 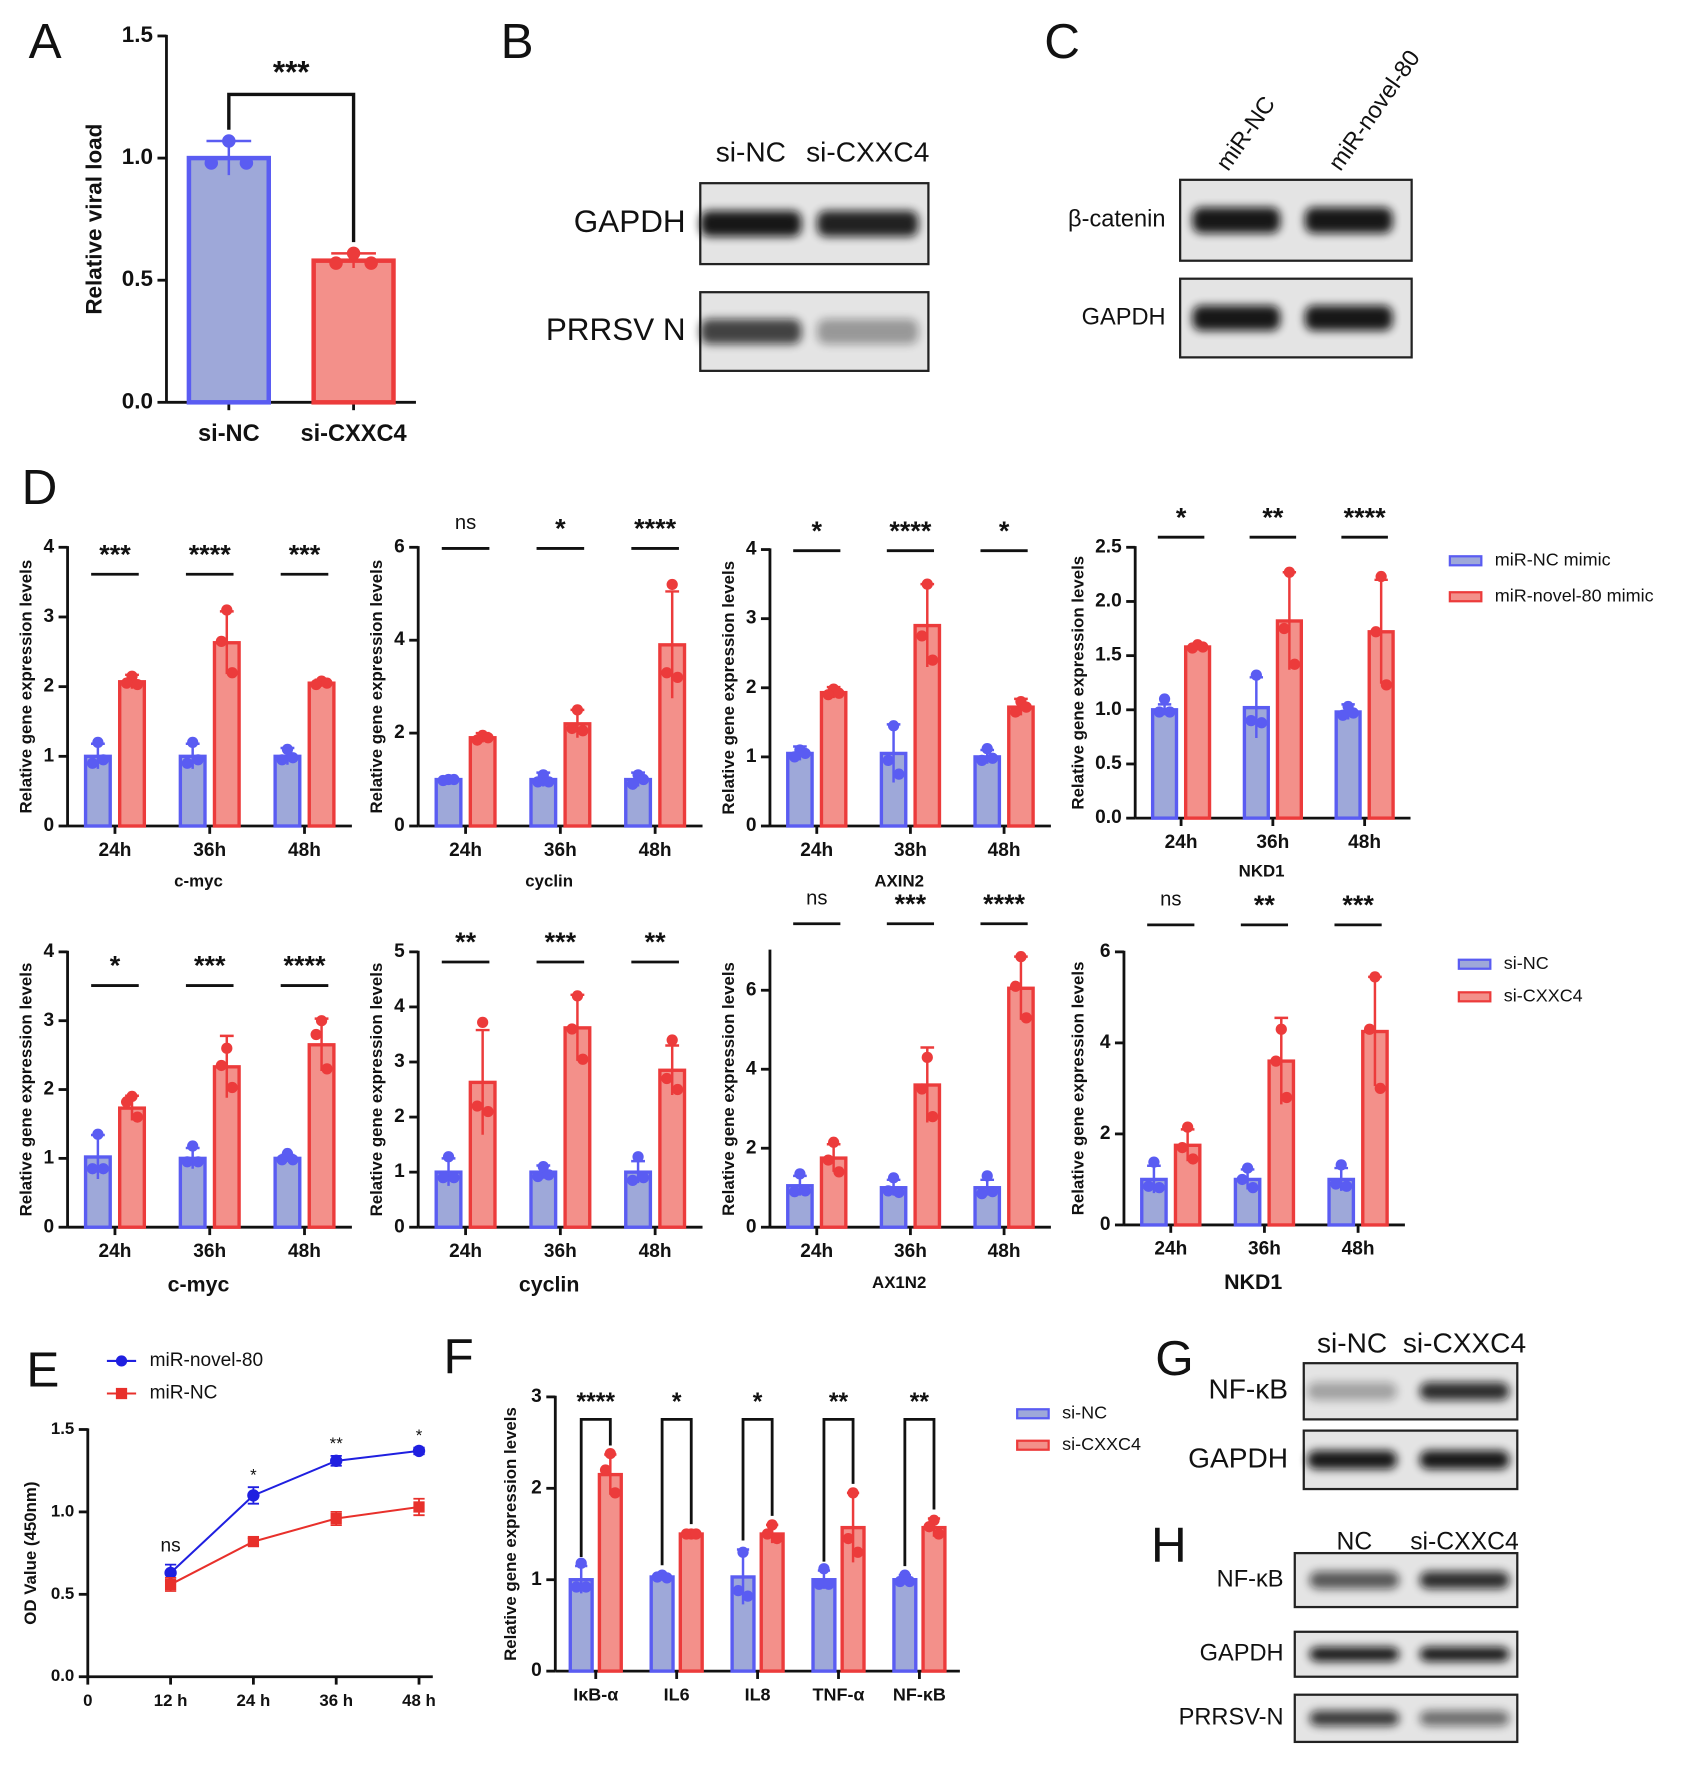 What do you see at coordinates (757, 1479) in the screenshot?
I see `significance-bracket` at bounding box center [757, 1479].